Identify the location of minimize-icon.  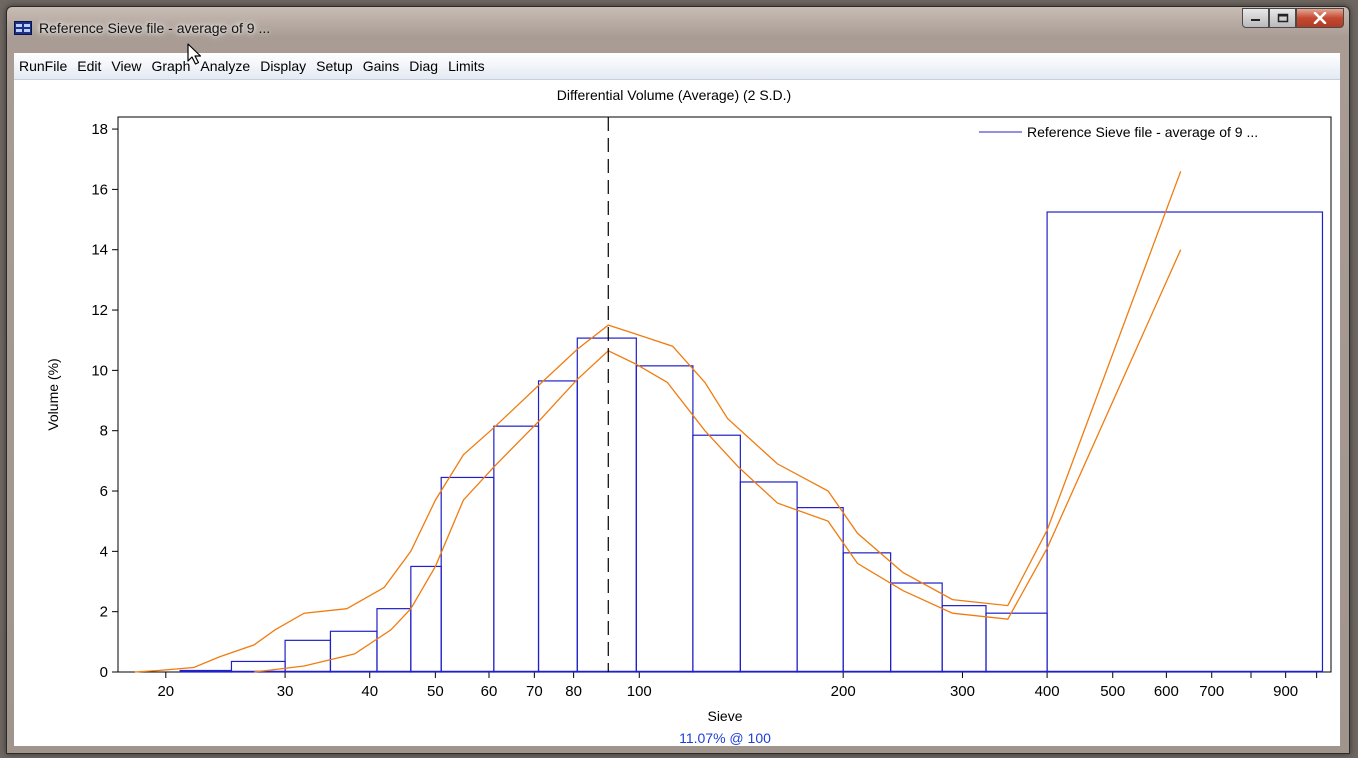
(1255, 20).